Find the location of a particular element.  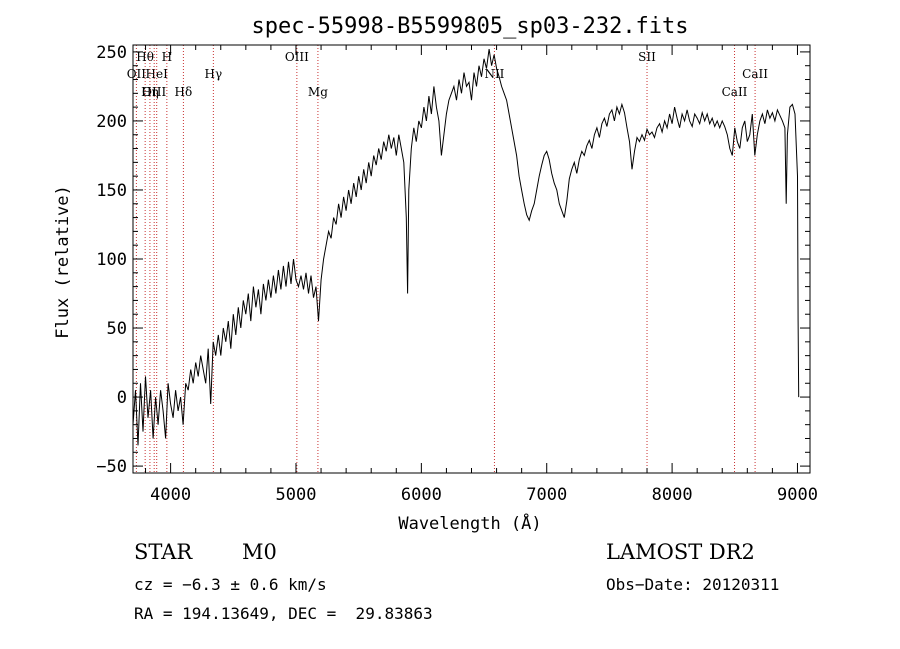

line-marker-label: Hδ is located at coordinates (184, 92).